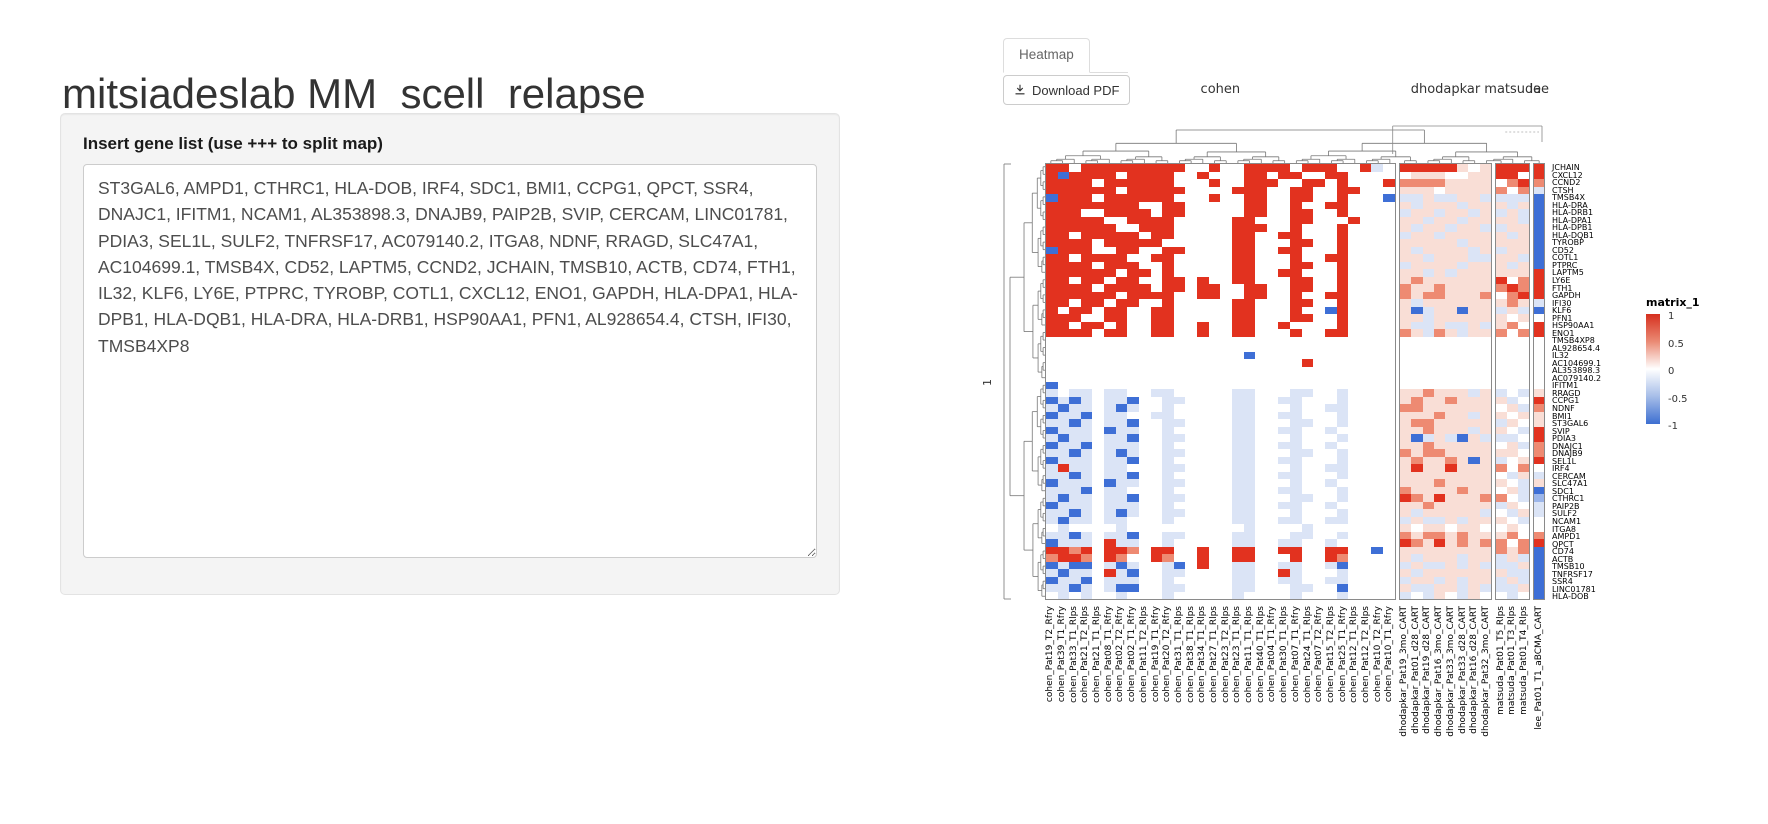 The height and width of the screenshot is (824, 1768). What do you see at coordinates (1220, 89) in the screenshot?
I see `column-group-label-cohen: cohen` at bounding box center [1220, 89].